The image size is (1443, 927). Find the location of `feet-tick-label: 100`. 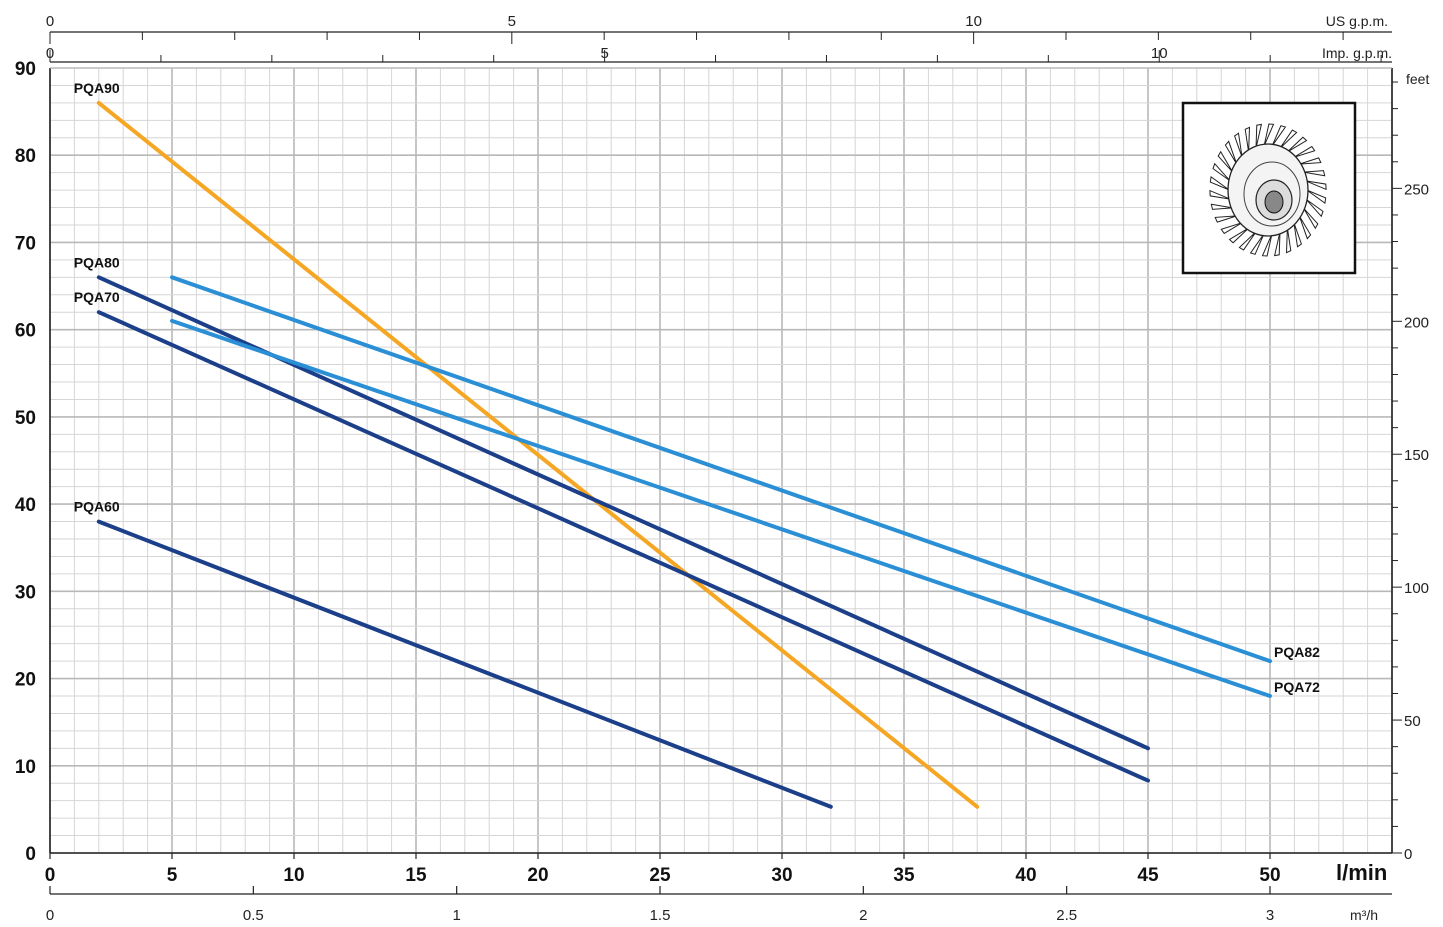

feet-tick-label: 100 is located at coordinates (1416, 588).